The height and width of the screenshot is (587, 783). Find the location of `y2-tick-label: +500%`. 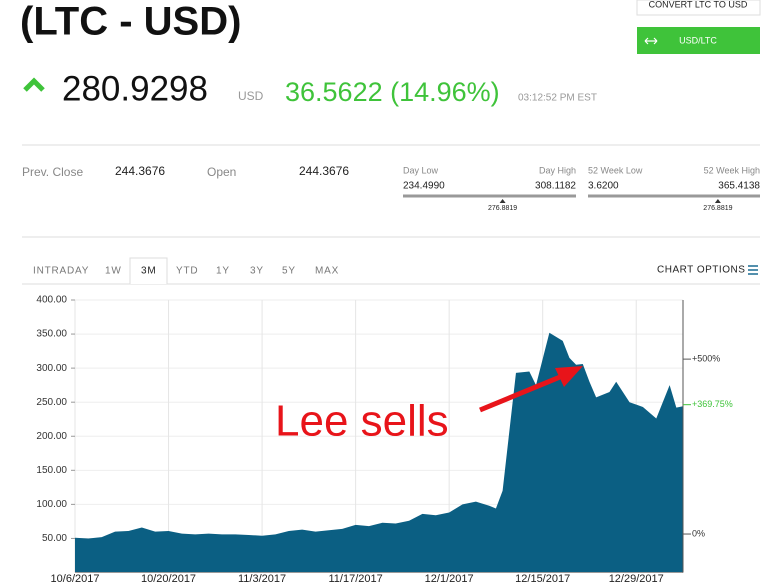

y2-tick-label: +500% is located at coordinates (706, 358).